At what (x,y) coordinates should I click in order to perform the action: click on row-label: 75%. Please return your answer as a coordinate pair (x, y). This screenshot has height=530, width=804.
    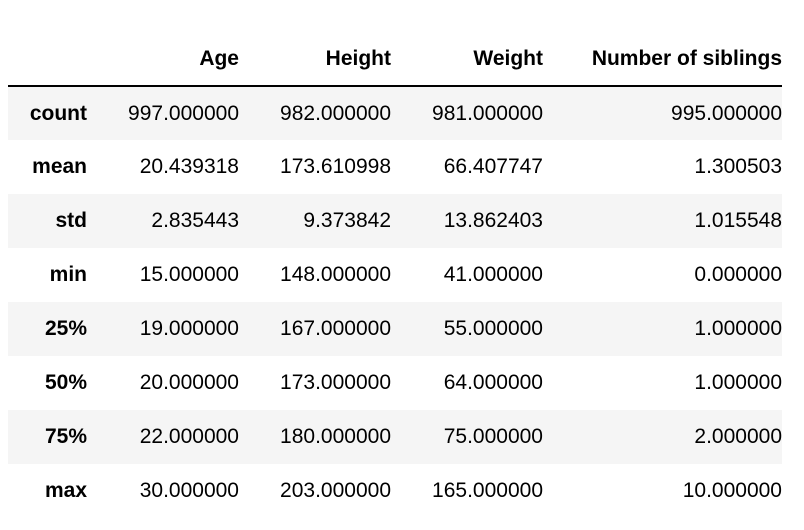
    Looking at the image, I should click on (65, 436).